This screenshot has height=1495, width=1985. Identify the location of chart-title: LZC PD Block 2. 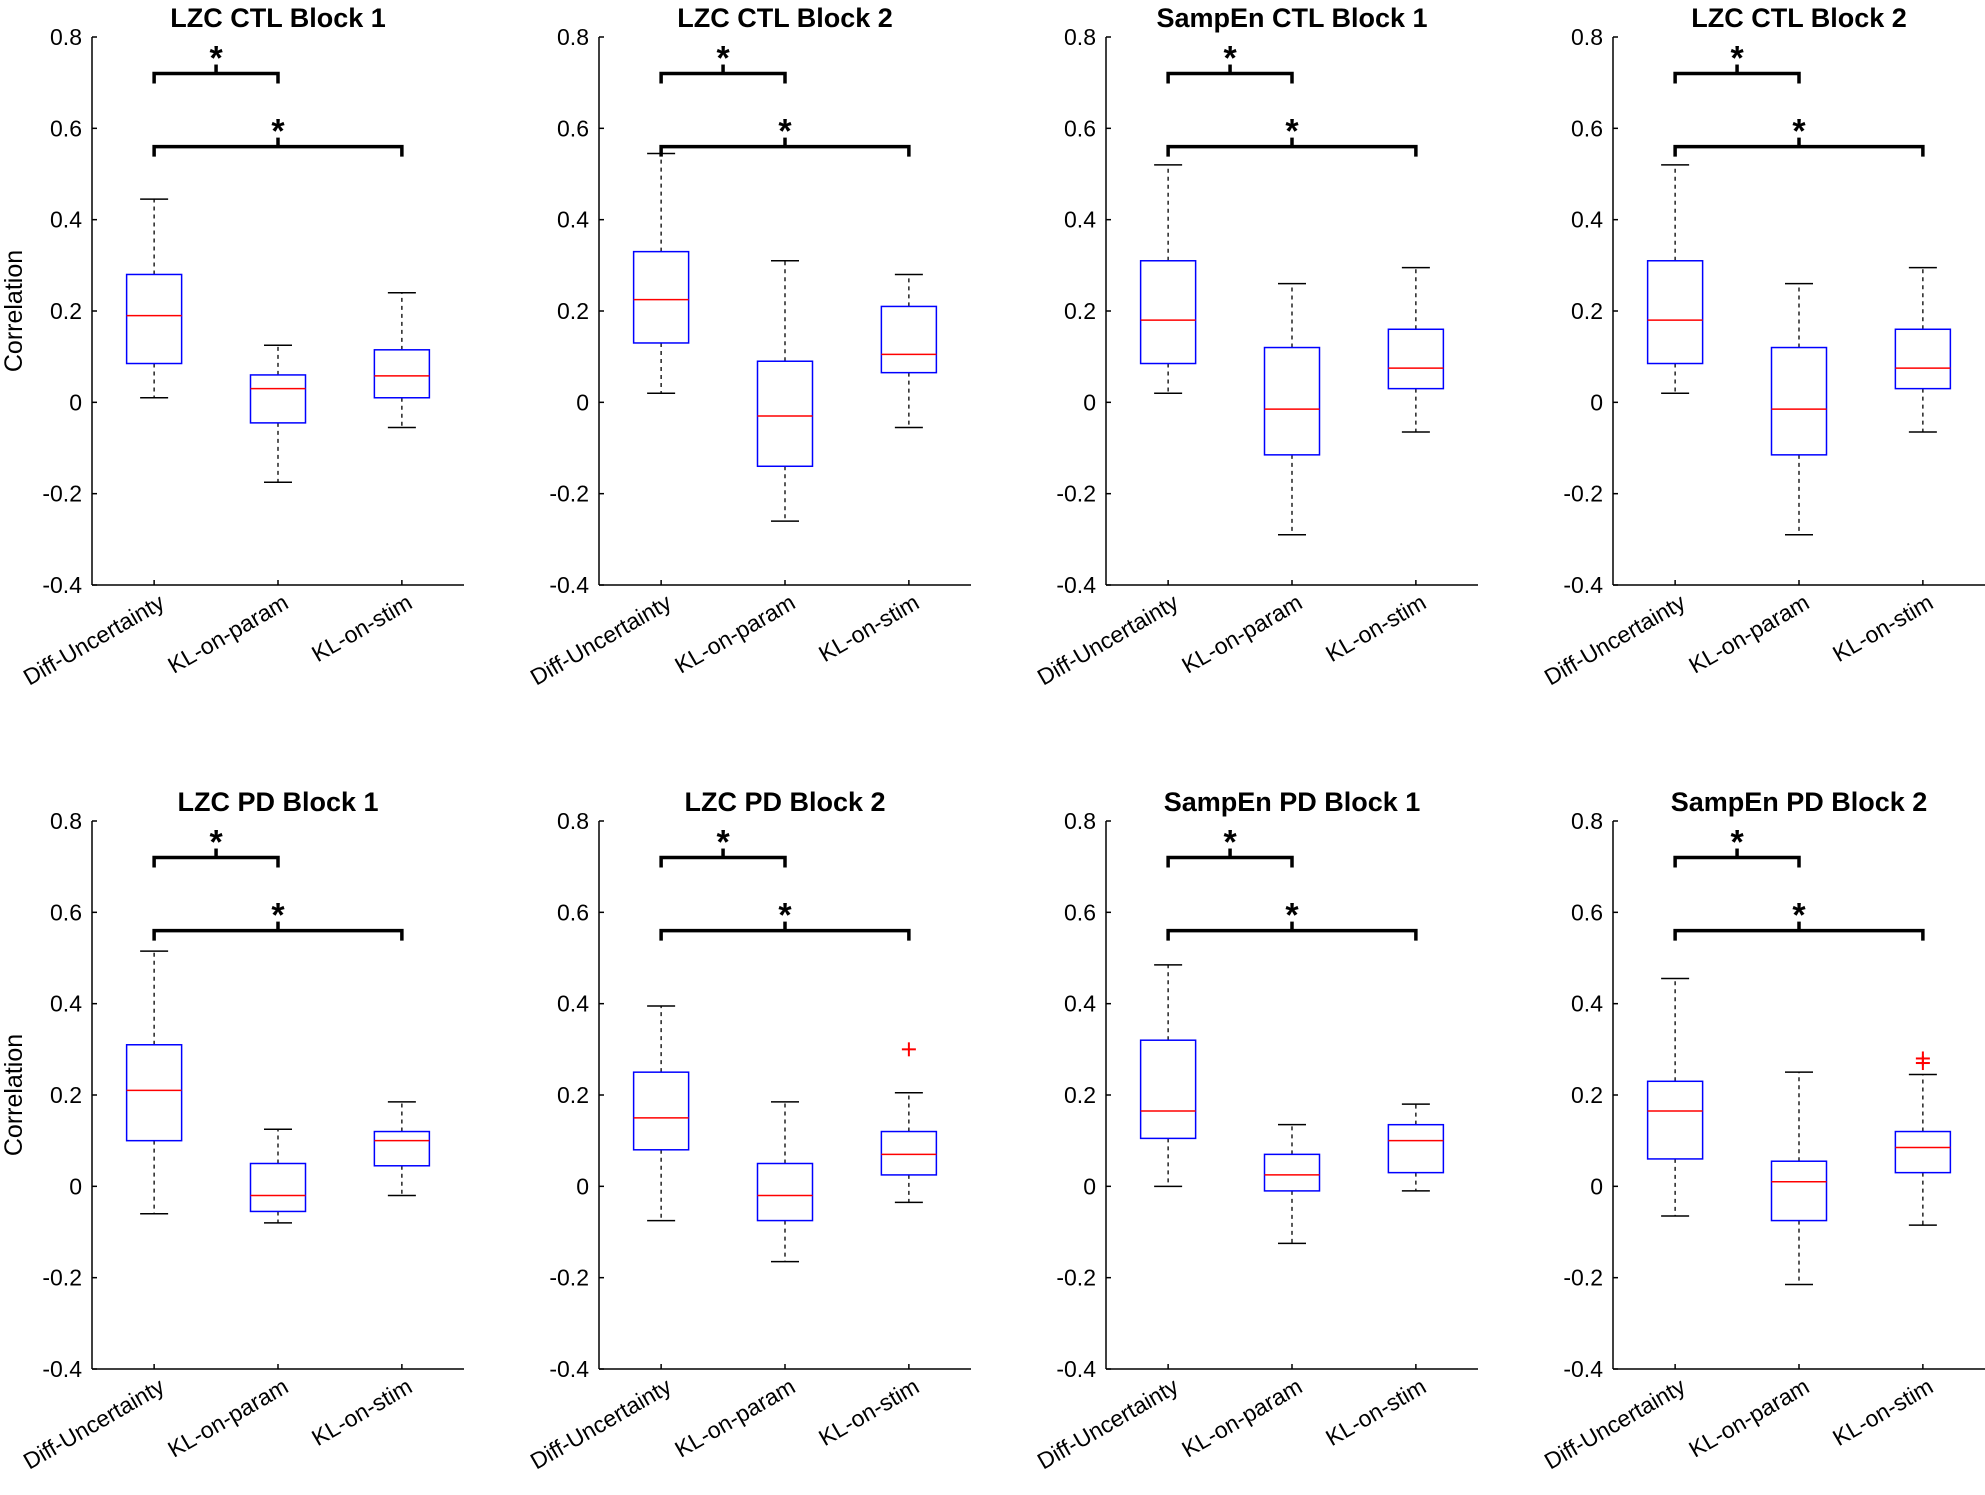
(784, 802).